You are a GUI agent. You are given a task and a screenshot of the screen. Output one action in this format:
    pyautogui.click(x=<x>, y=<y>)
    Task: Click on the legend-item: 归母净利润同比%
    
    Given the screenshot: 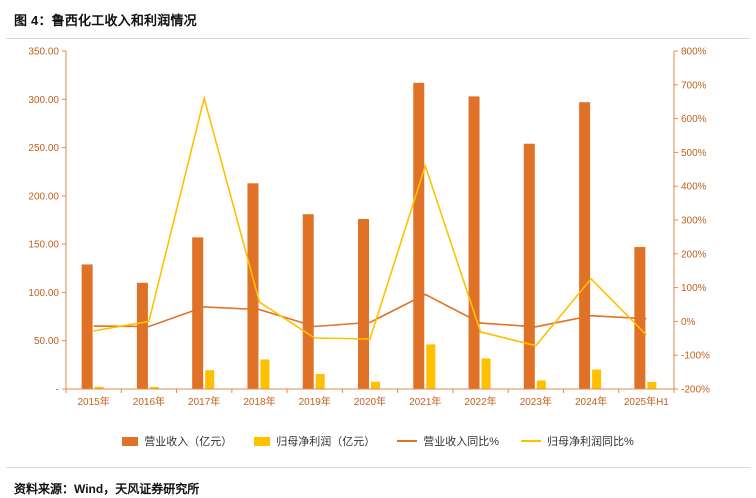 What is the action you would take?
    pyautogui.click(x=577, y=441)
    